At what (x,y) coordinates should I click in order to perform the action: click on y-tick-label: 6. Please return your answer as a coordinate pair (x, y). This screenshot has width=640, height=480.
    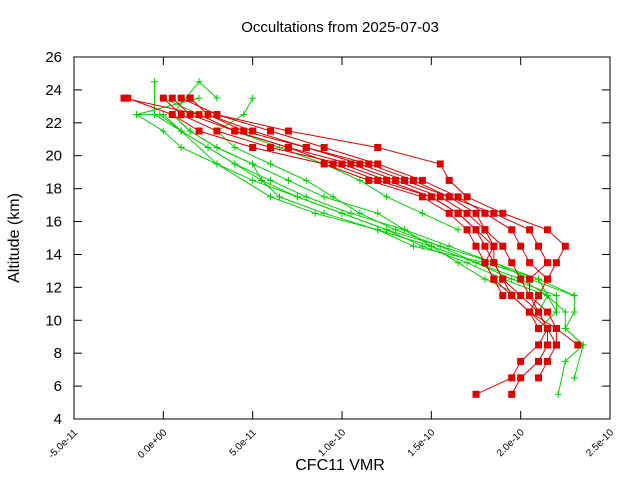
    Looking at the image, I should click on (58, 386).